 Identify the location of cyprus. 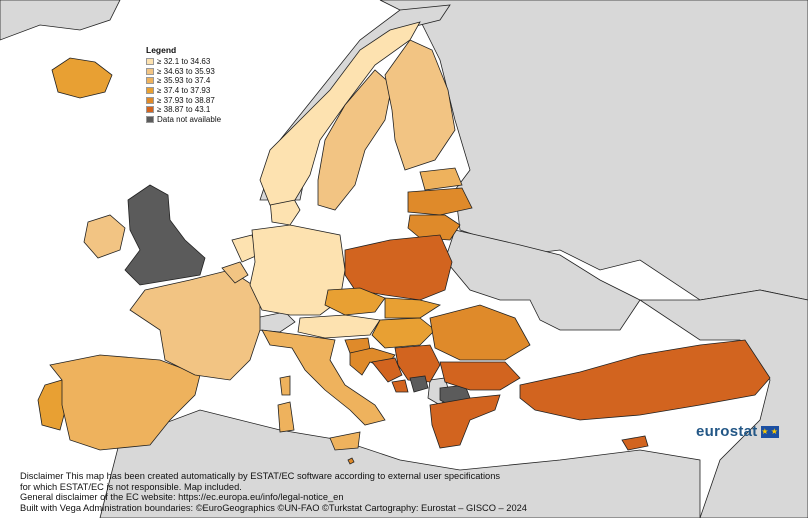
(635, 443).